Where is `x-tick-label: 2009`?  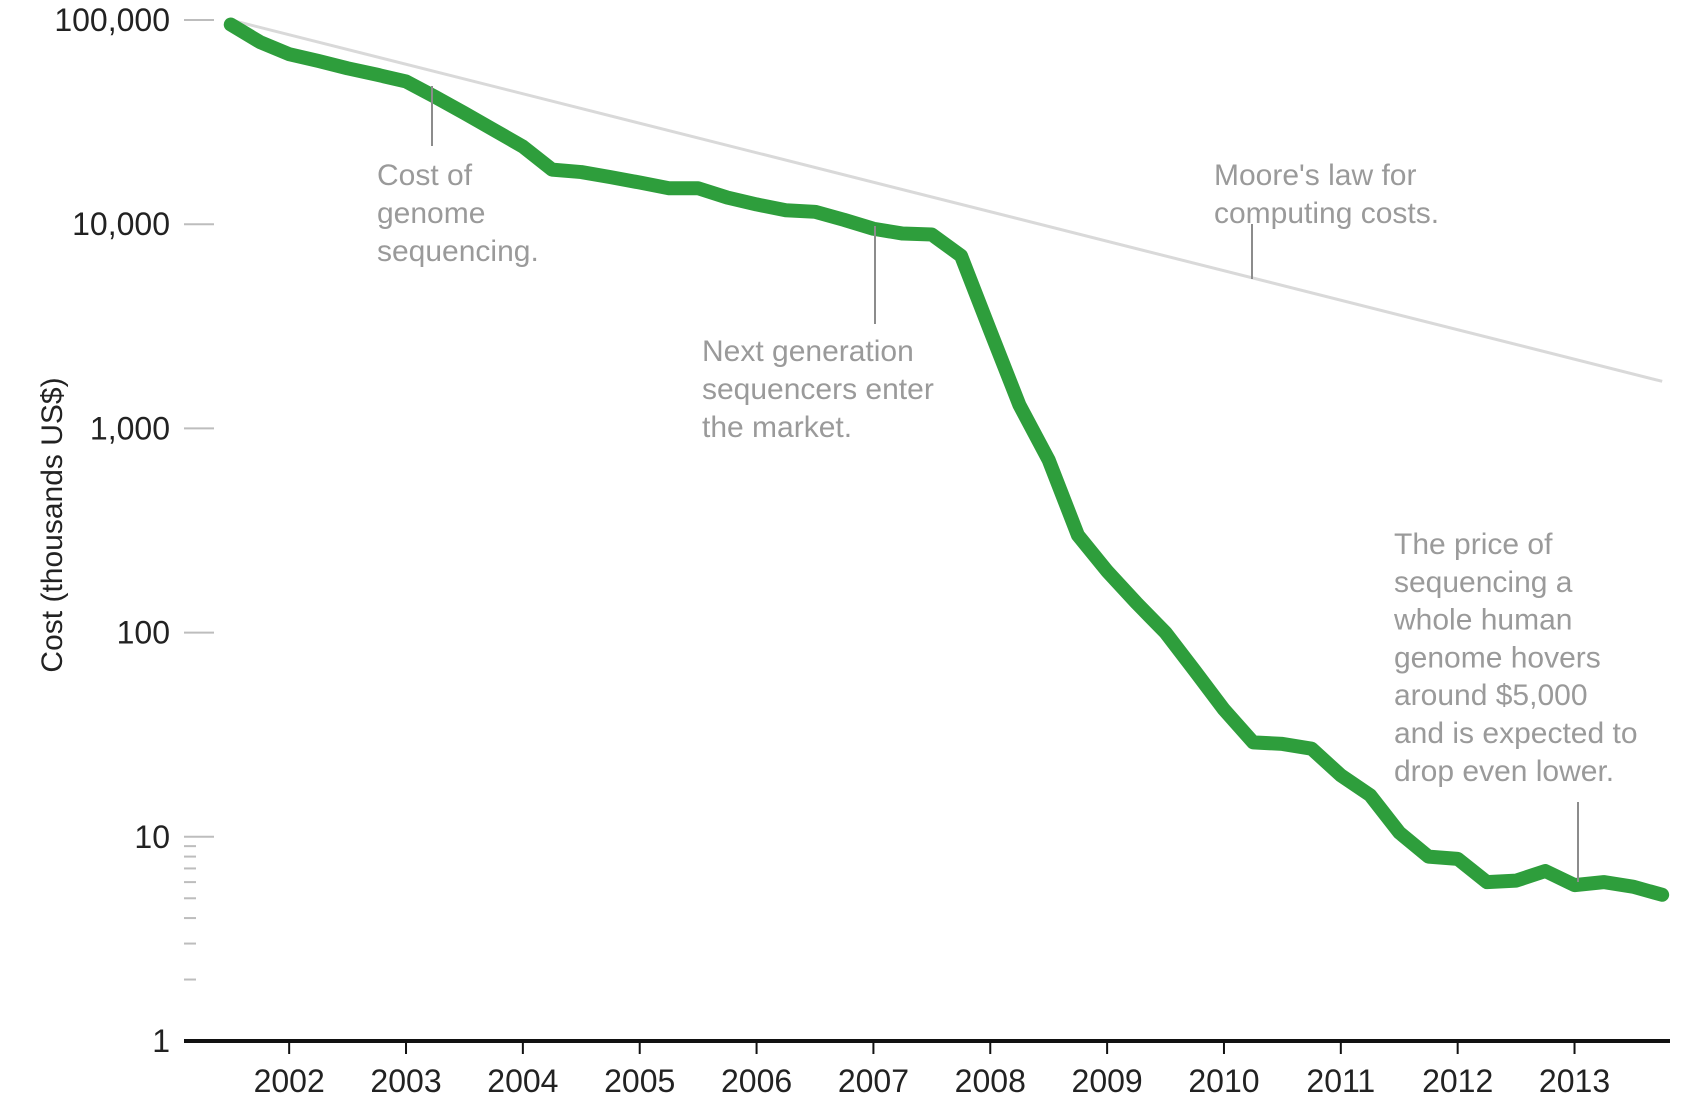 x-tick-label: 2009 is located at coordinates (1107, 1081).